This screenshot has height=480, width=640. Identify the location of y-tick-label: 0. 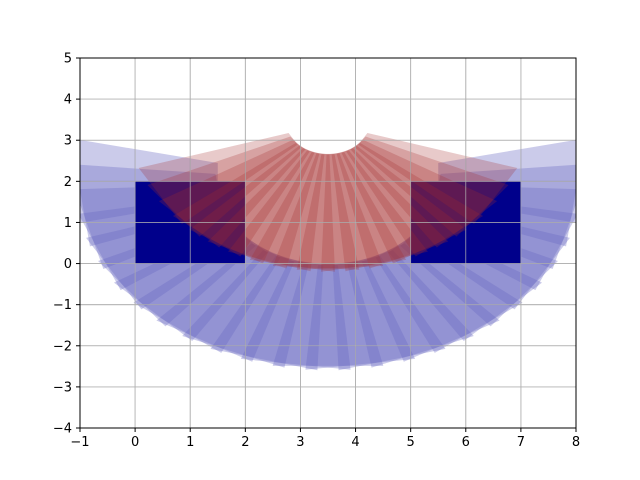
(68, 264).